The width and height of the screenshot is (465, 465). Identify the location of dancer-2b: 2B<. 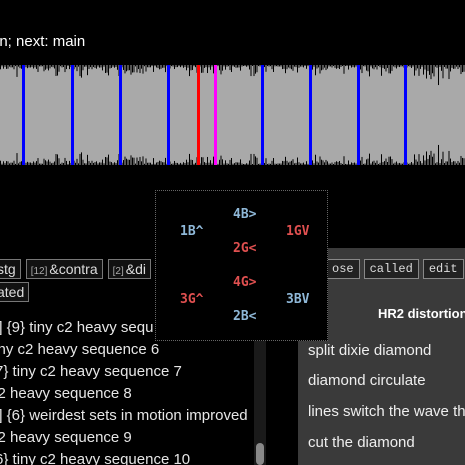
(245, 316).